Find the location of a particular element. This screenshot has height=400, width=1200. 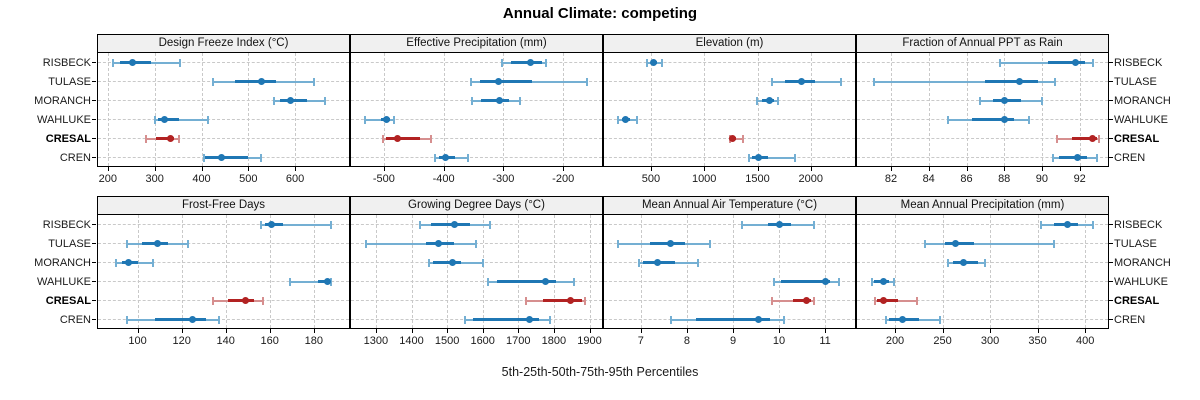

panel-x-axis: 100 120 140 160 180 is located at coordinates (223, 341).